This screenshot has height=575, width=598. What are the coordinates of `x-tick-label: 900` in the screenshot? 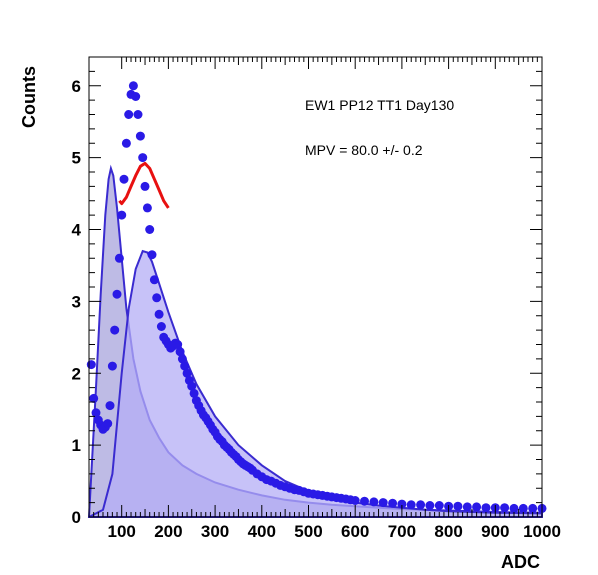 It's located at (495, 531).